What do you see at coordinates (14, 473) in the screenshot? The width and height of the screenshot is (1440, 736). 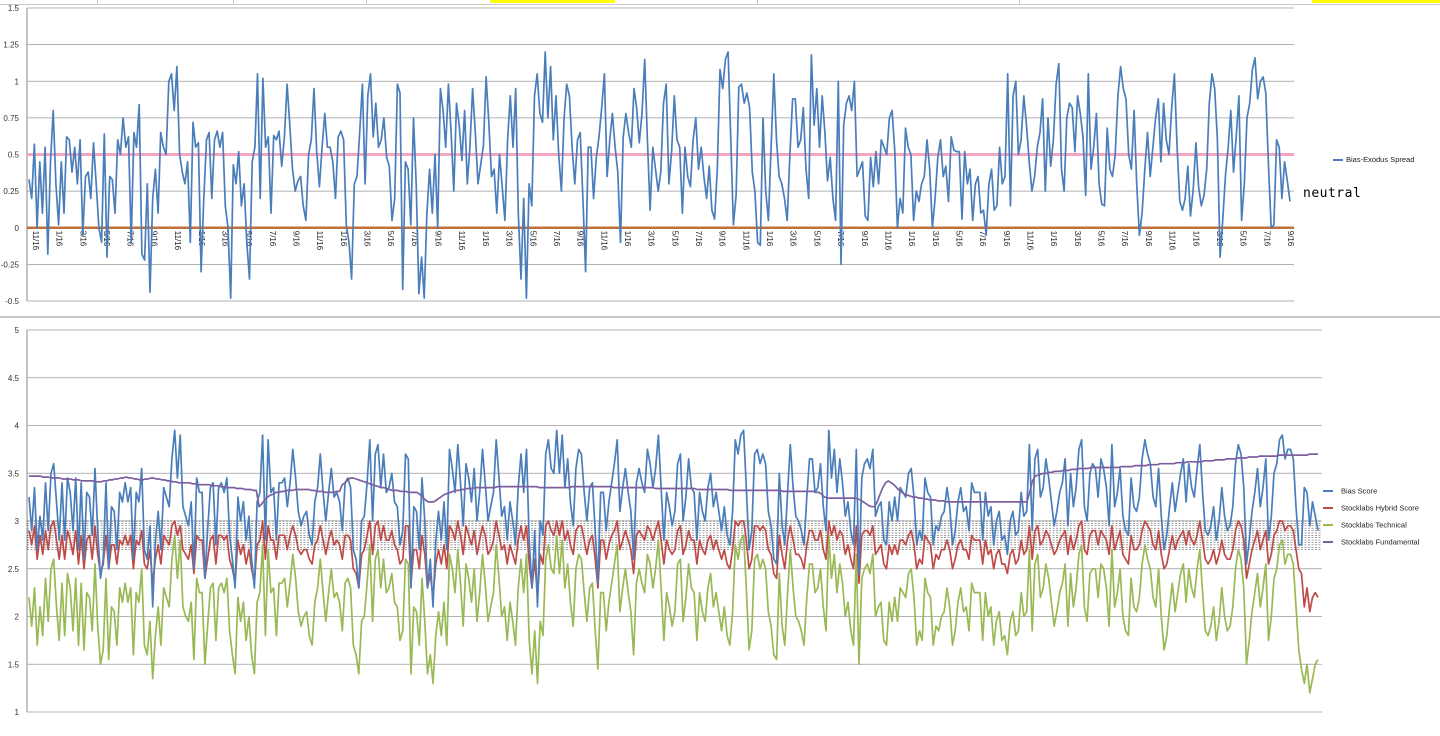 I see `y-tick-label: 3.5` at bounding box center [14, 473].